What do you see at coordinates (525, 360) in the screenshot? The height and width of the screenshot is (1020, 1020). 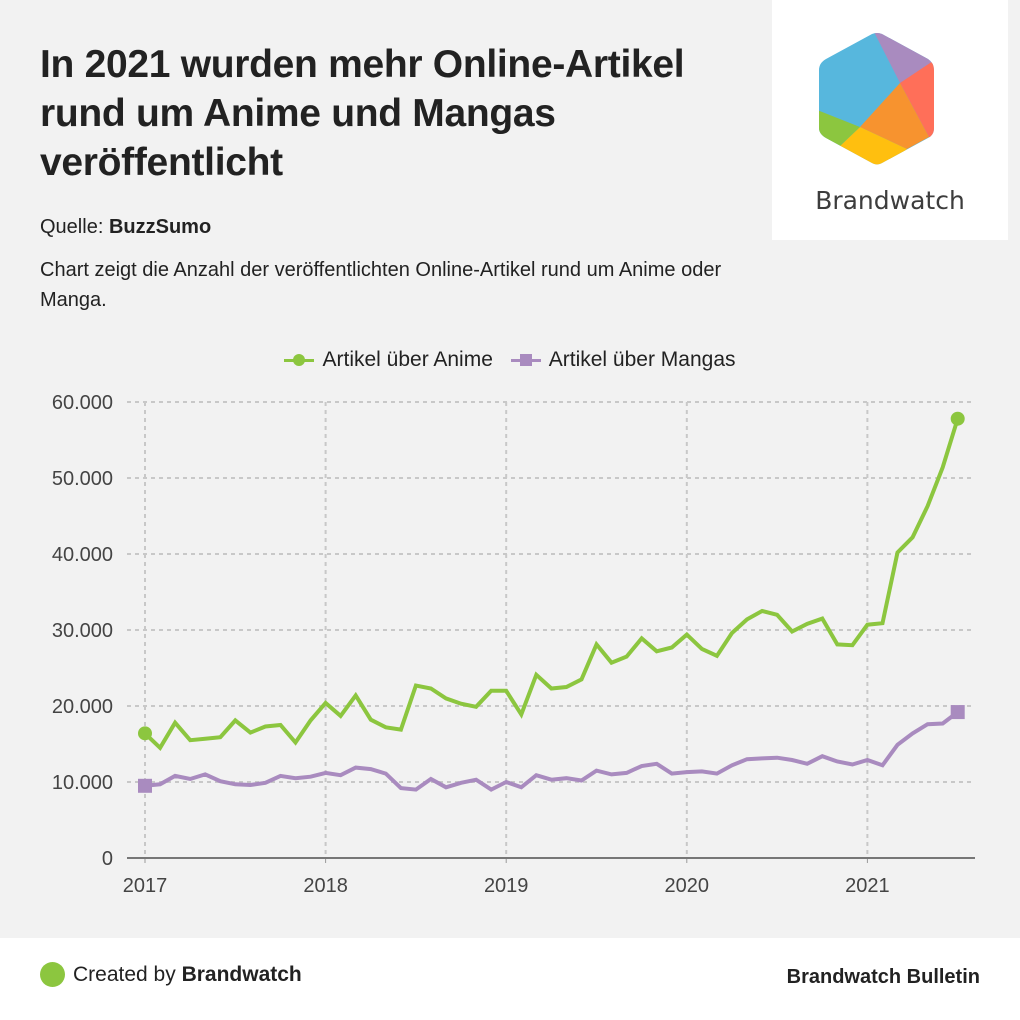 I see `legend-square-icon` at bounding box center [525, 360].